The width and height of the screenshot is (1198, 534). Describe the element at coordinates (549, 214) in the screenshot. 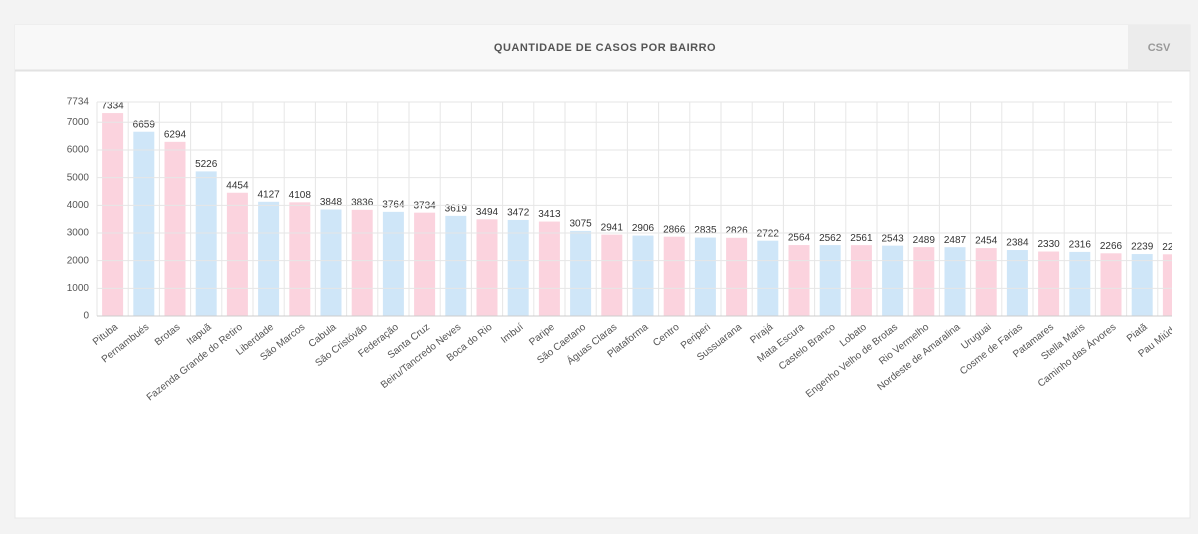

I see `data-label: 3413` at that location.